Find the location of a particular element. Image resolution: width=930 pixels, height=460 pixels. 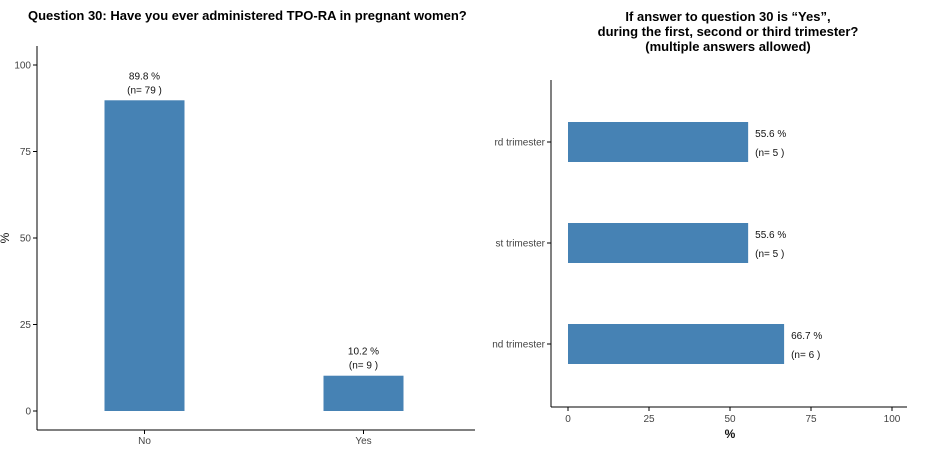

left-bar-value-label: 89.8 % is located at coordinates (144, 76).